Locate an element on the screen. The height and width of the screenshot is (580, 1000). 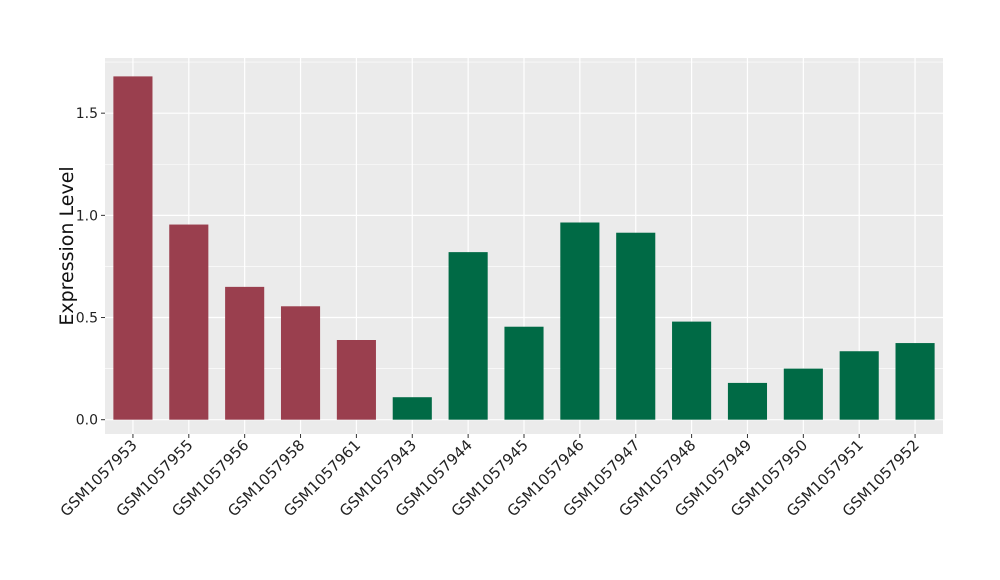
y-tick-label: 1.0 is located at coordinates (87, 216).